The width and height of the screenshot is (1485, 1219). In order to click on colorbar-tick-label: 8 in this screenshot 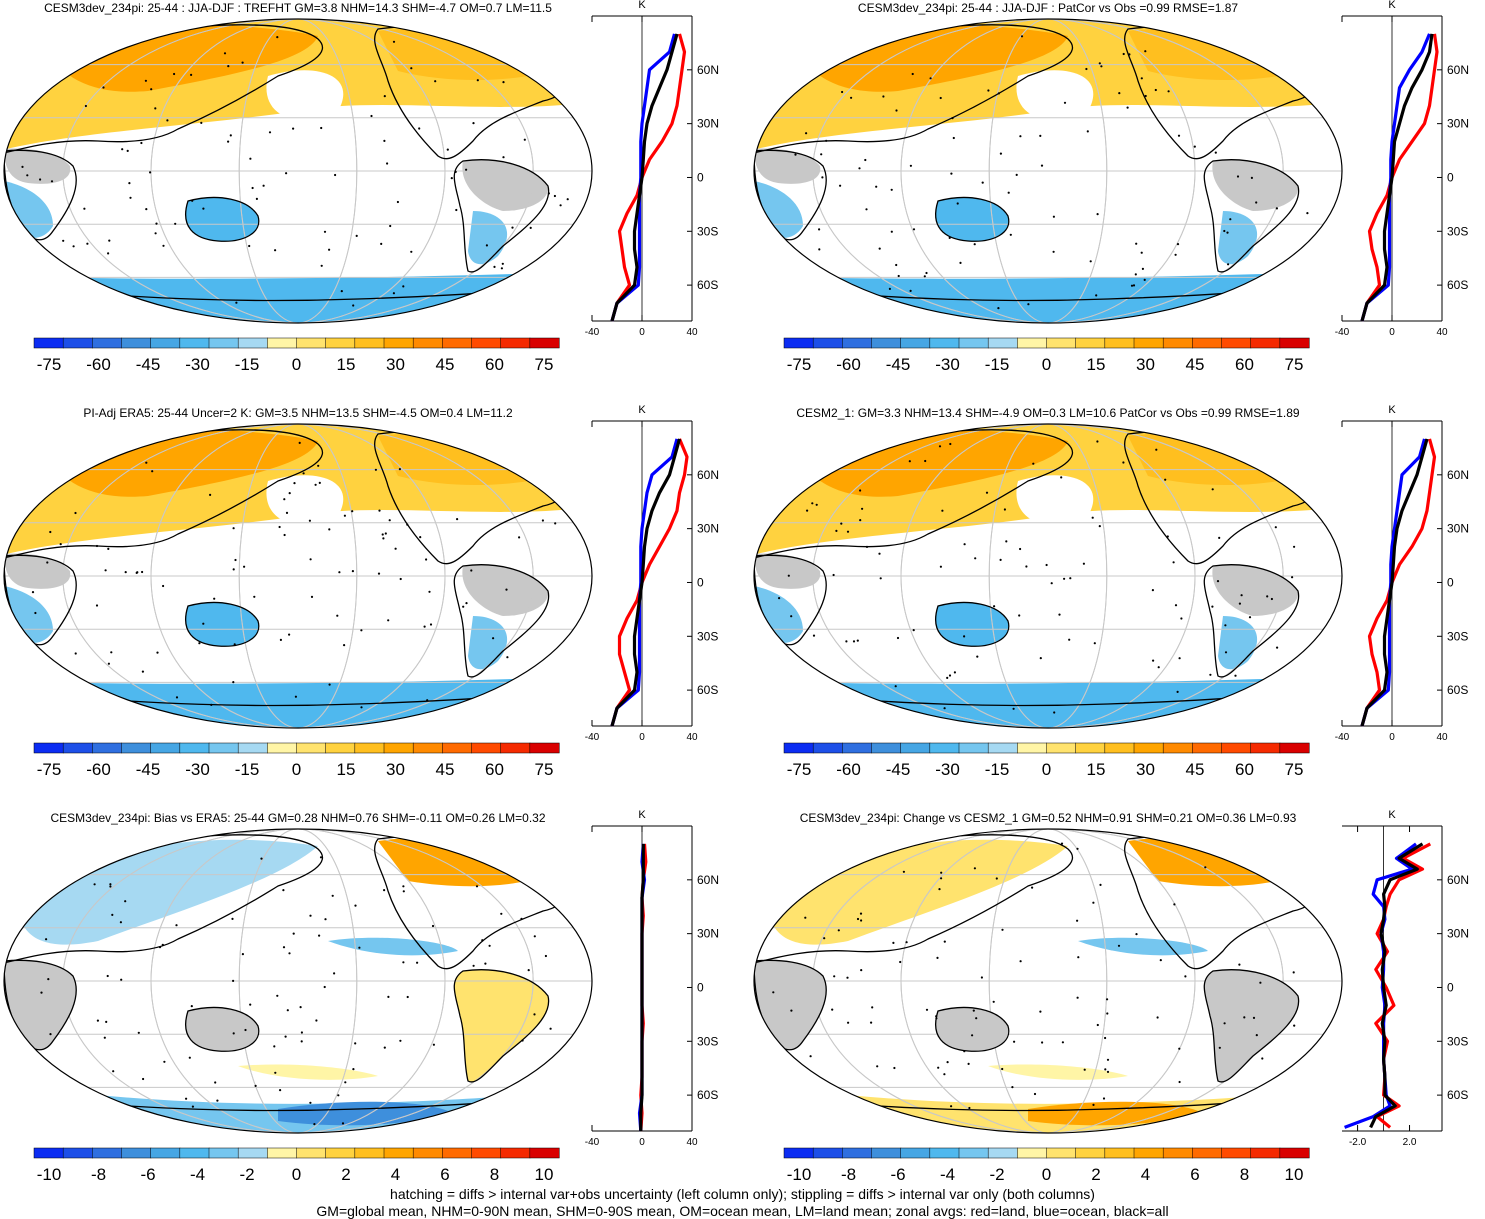, I will do `click(494, 1174)`.